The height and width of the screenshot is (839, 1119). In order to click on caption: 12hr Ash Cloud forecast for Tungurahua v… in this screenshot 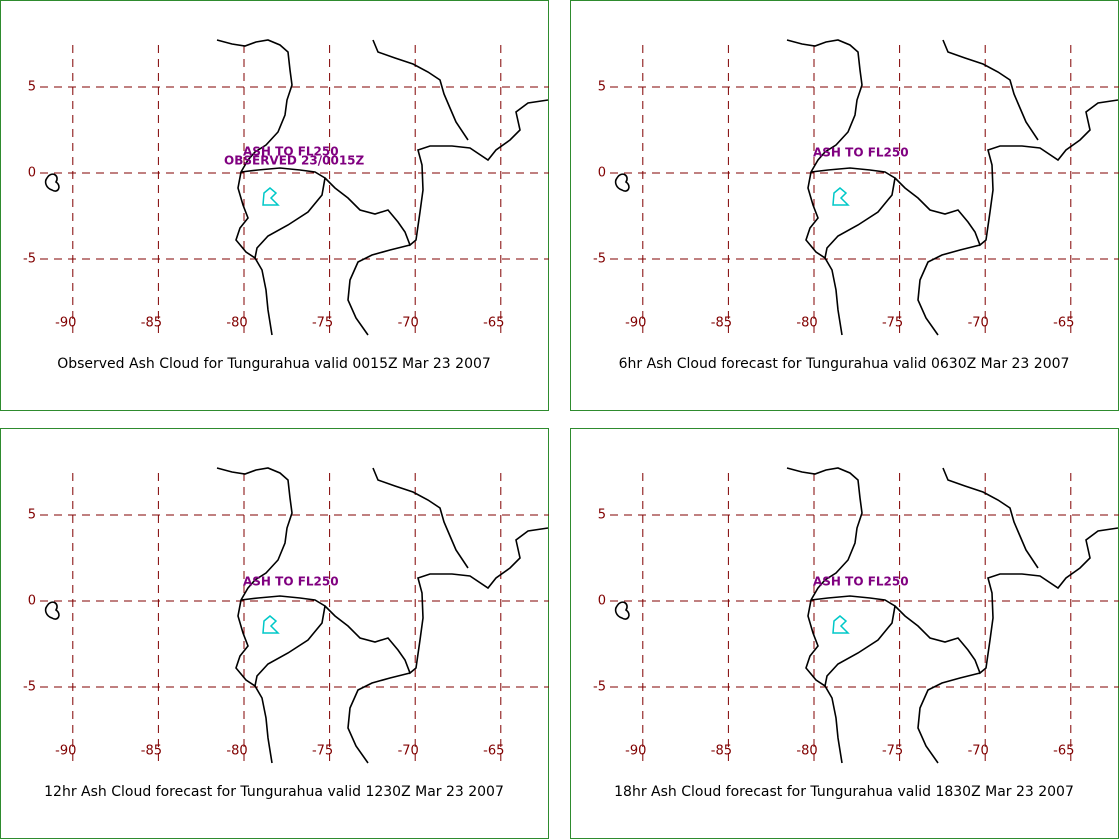, I will do `click(274, 792)`.